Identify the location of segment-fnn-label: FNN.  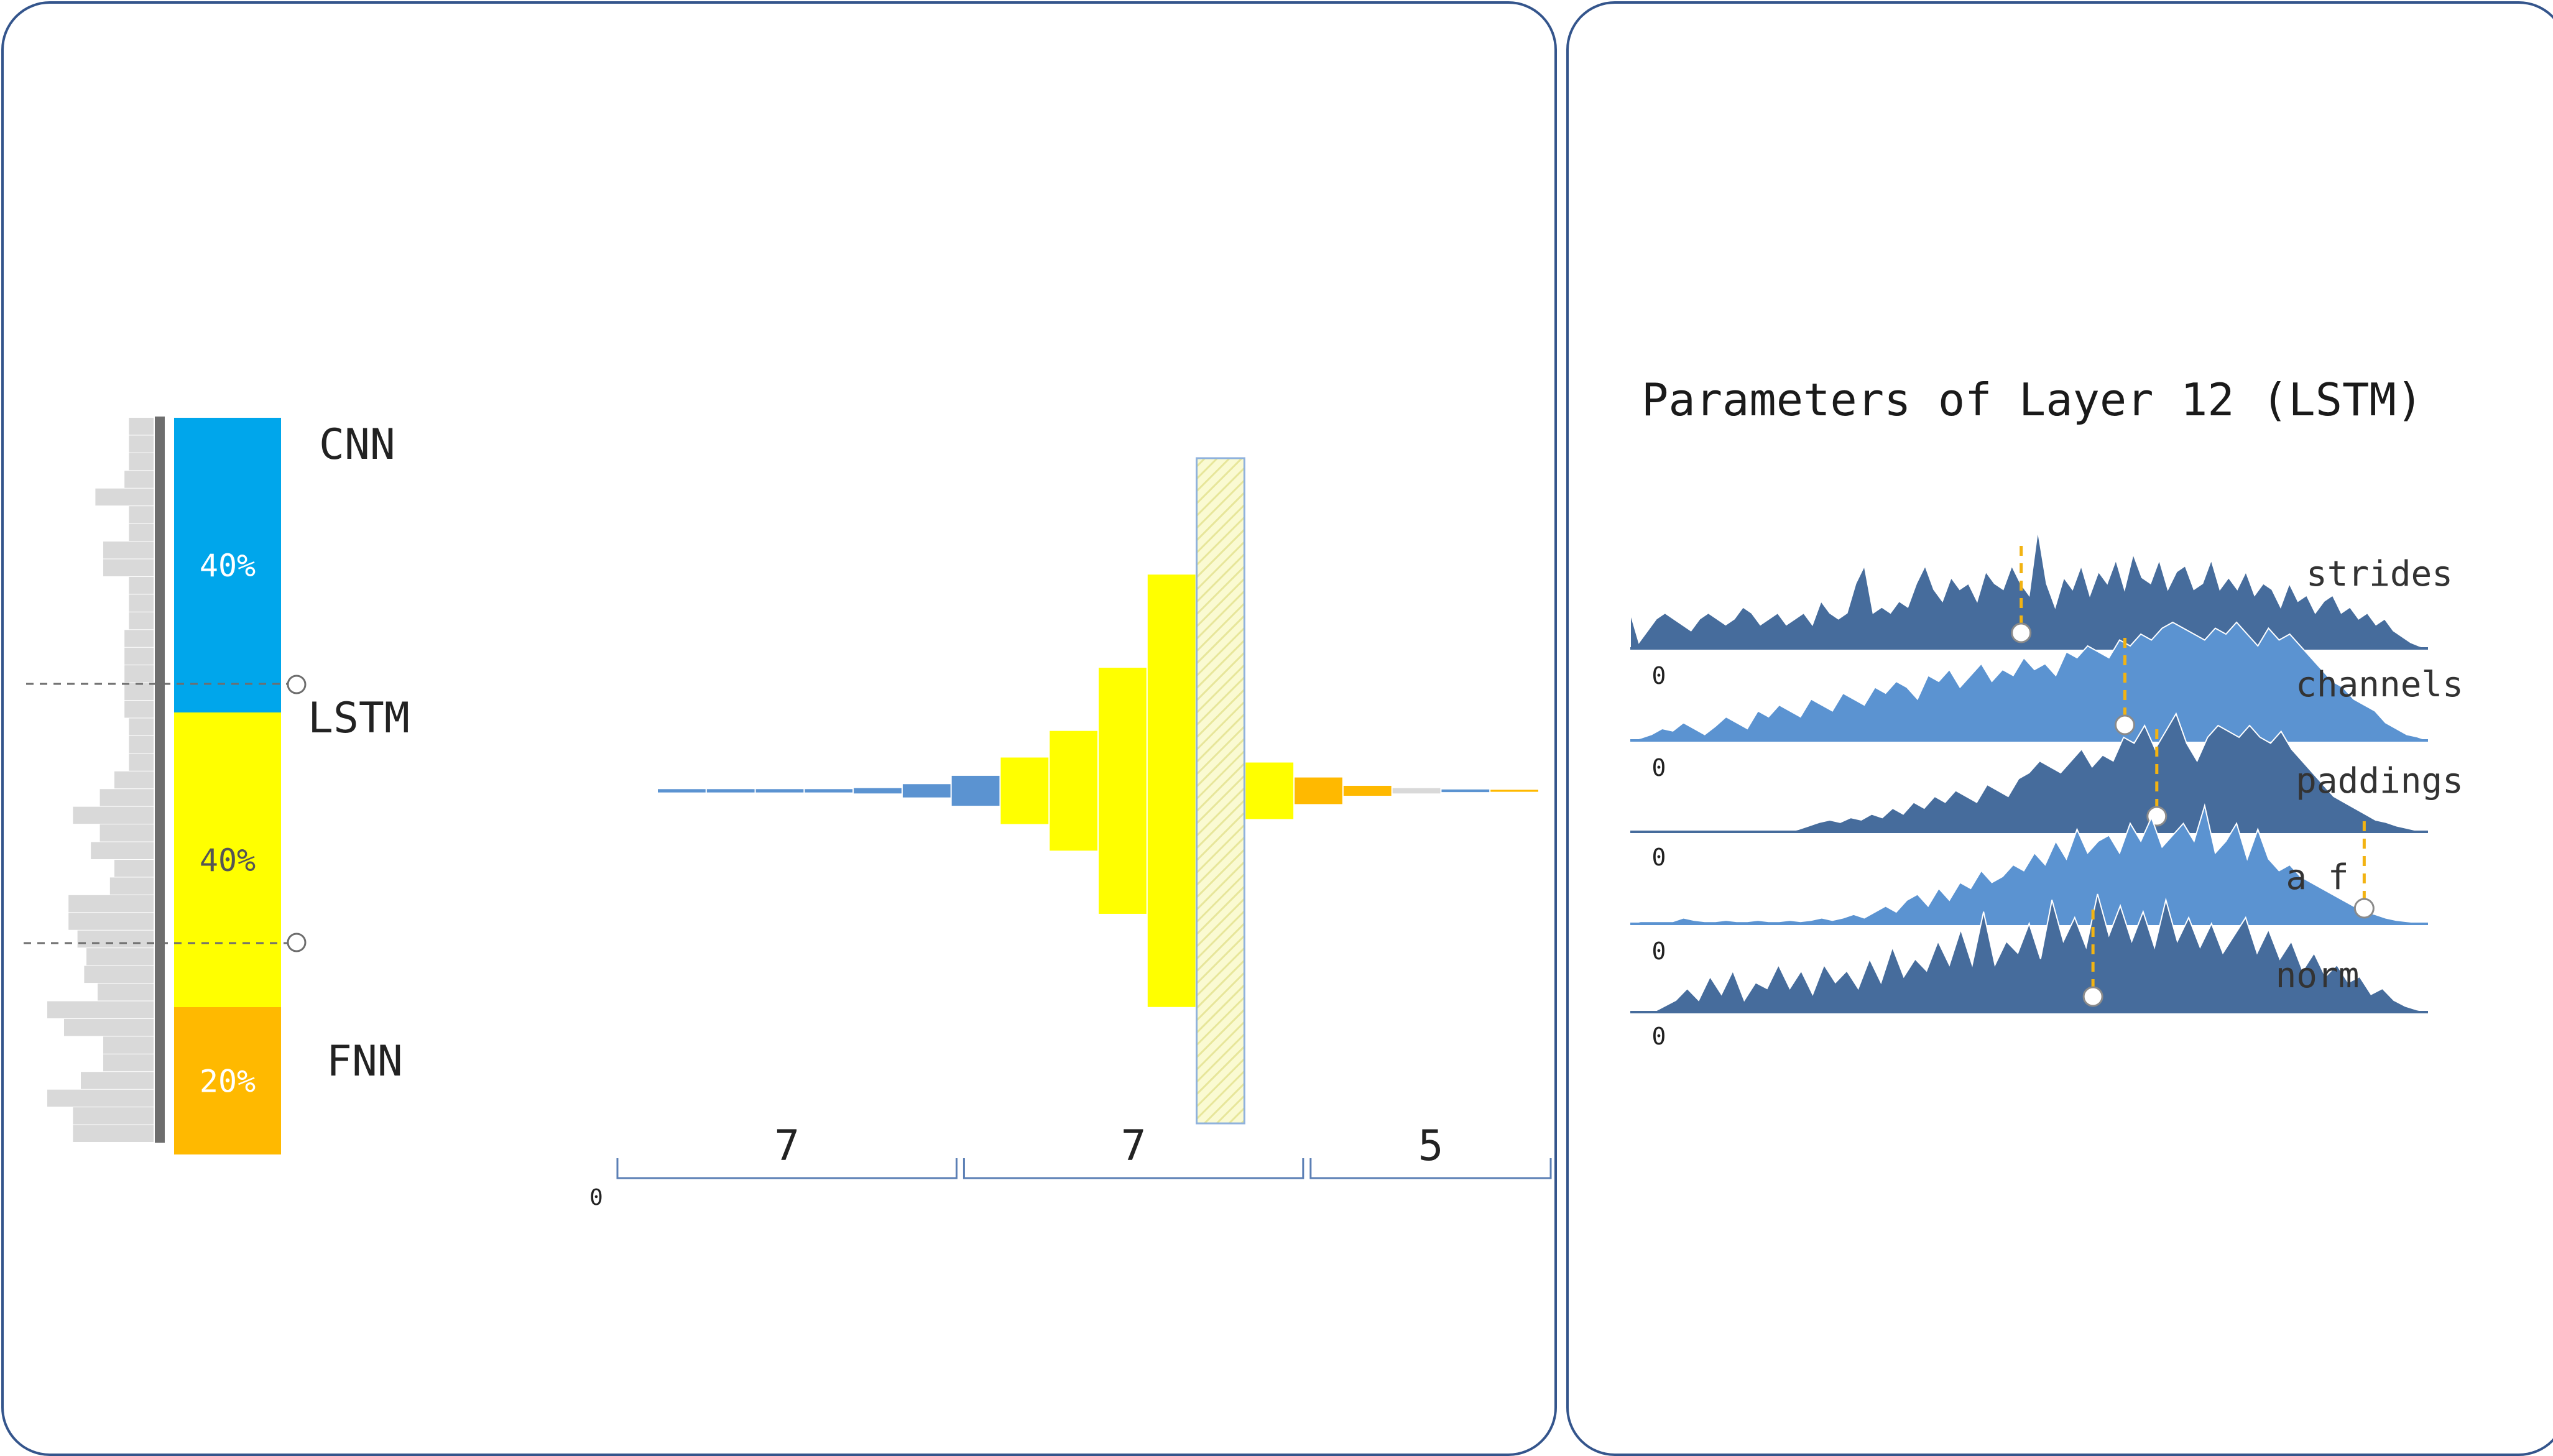
(364, 1061).